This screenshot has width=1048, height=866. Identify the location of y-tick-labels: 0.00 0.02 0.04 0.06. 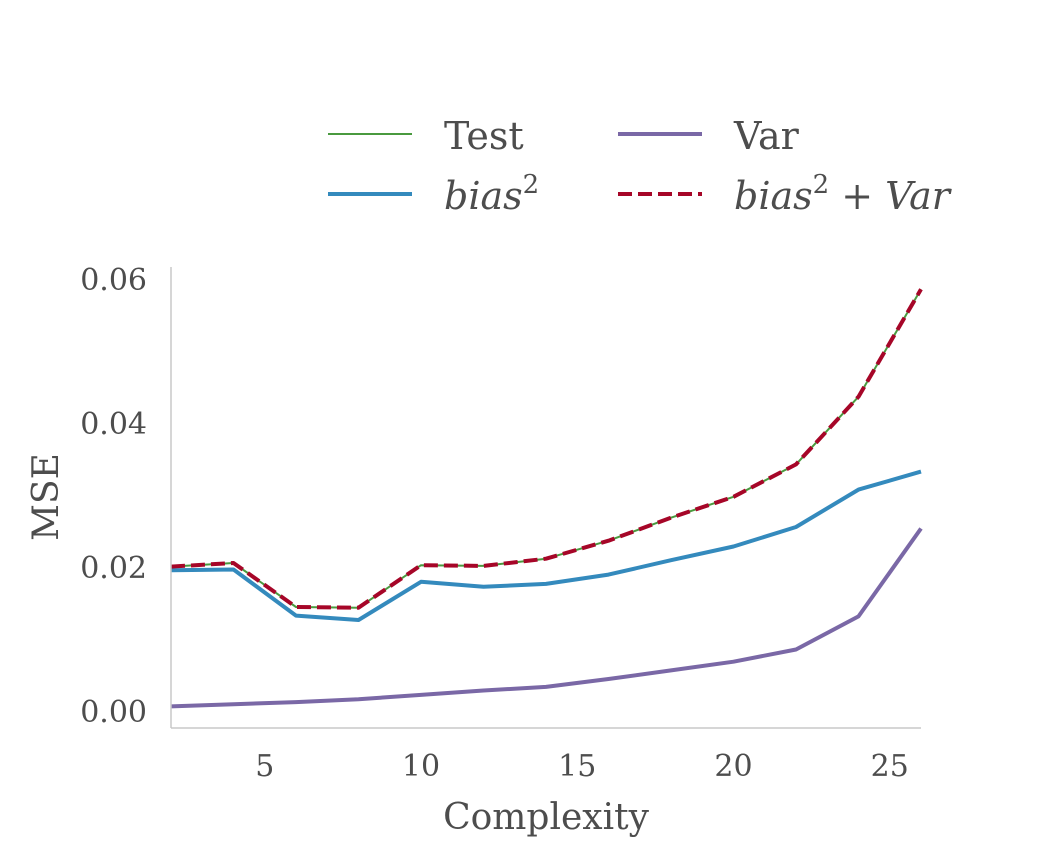
(113, 496).